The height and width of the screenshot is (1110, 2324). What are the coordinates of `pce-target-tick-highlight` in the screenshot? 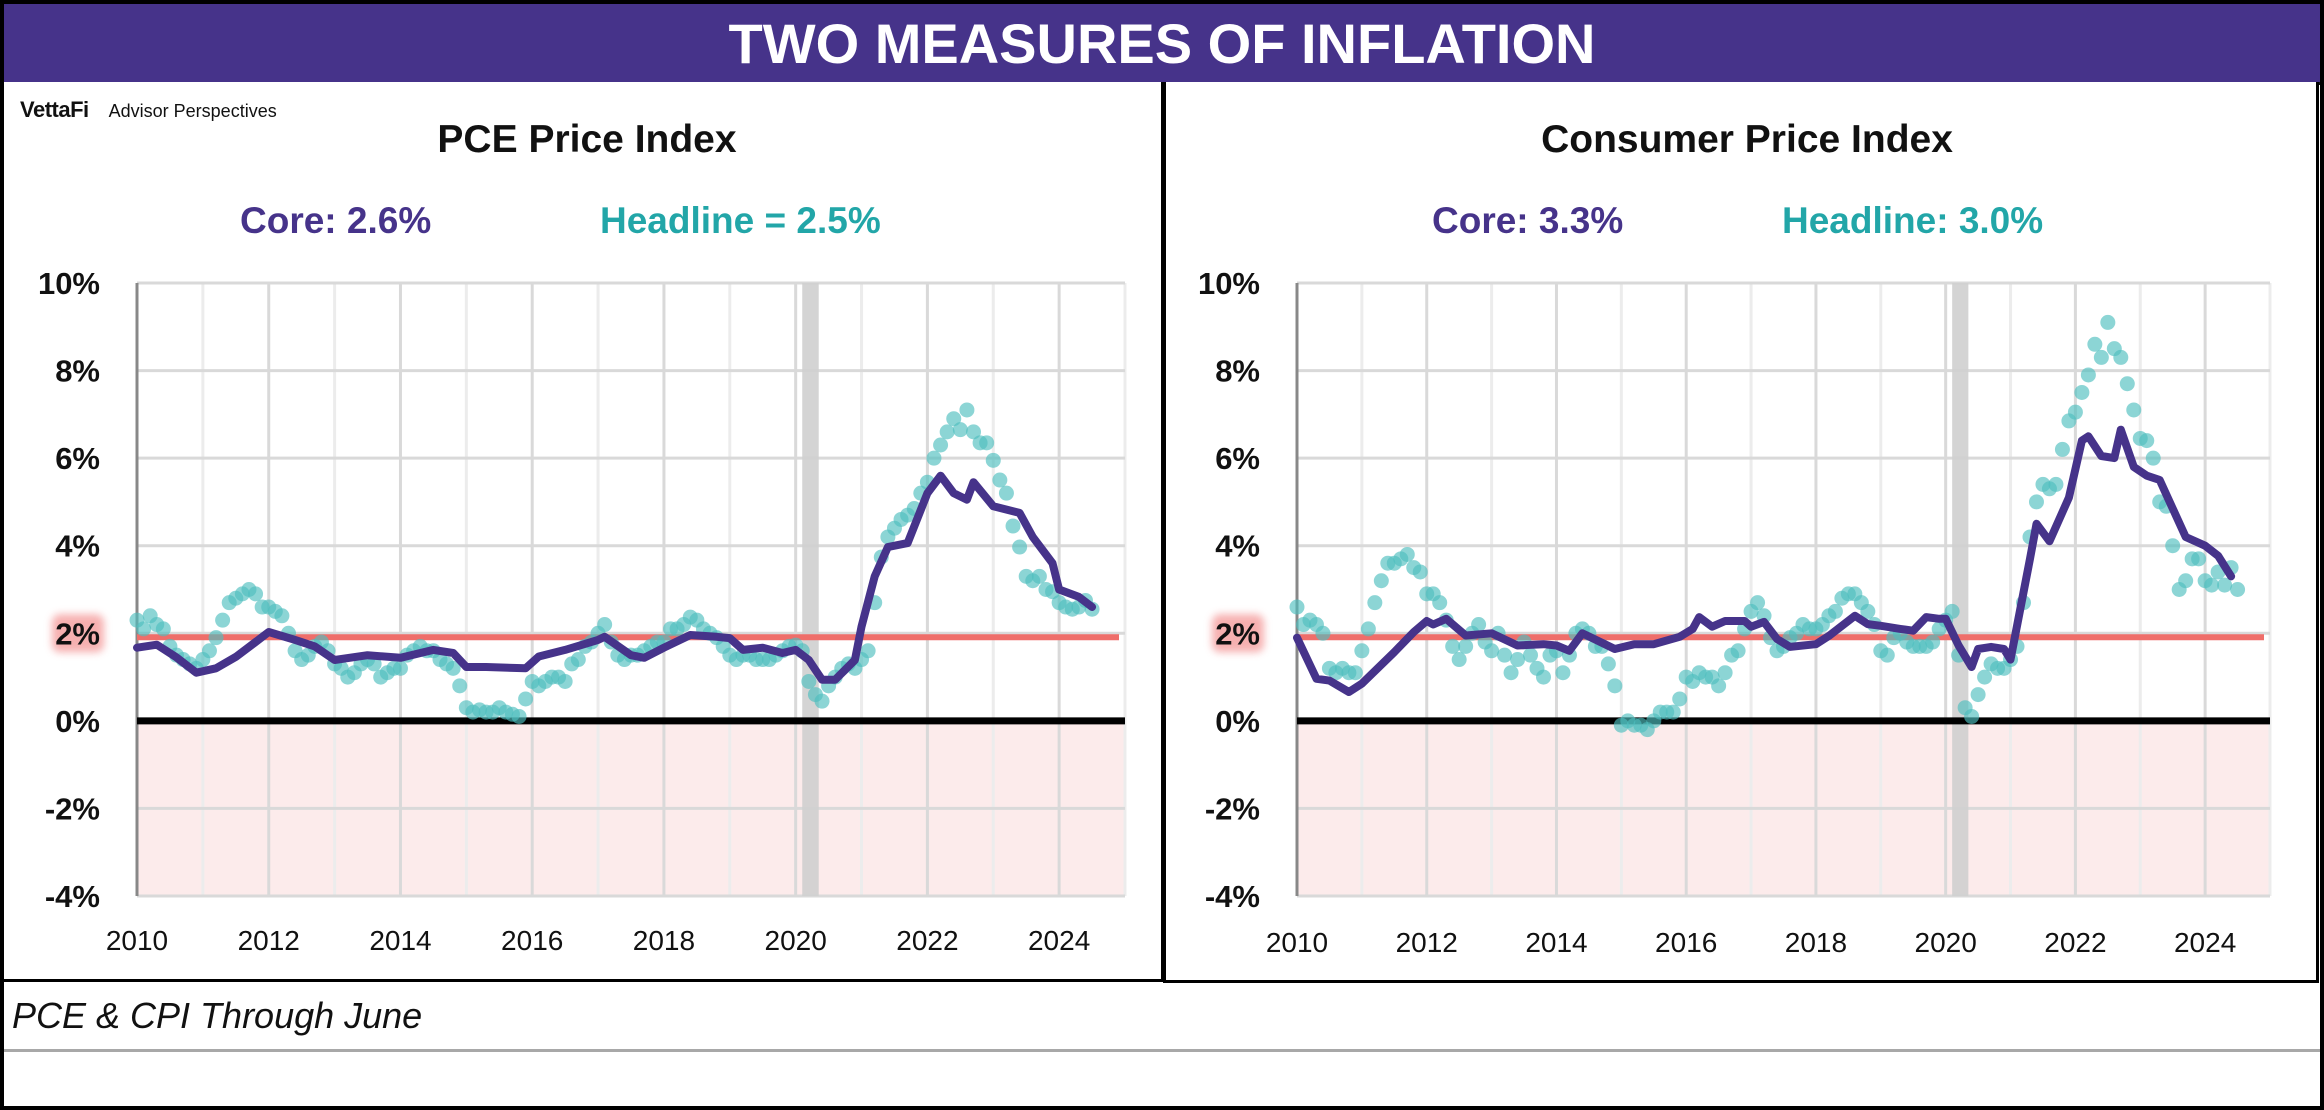 It's located at (78, 633).